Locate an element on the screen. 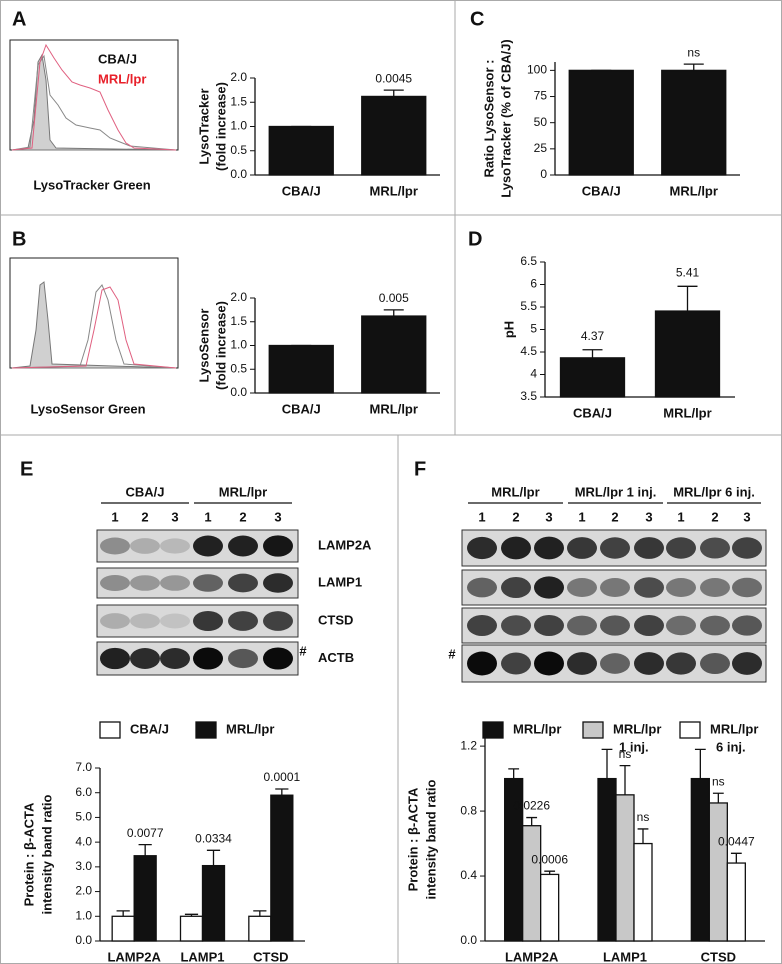 This screenshot has height=964, width=782. y-tick-label: 5.5 is located at coordinates (528, 306).